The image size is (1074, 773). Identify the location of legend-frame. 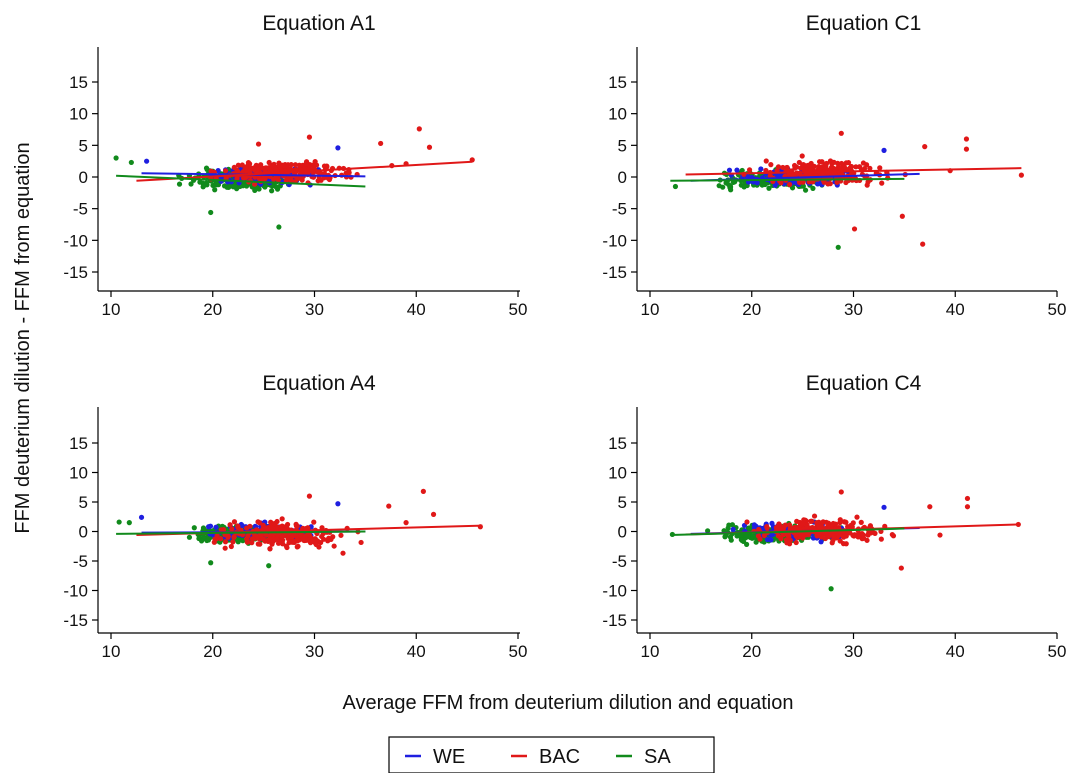
(551, 754).